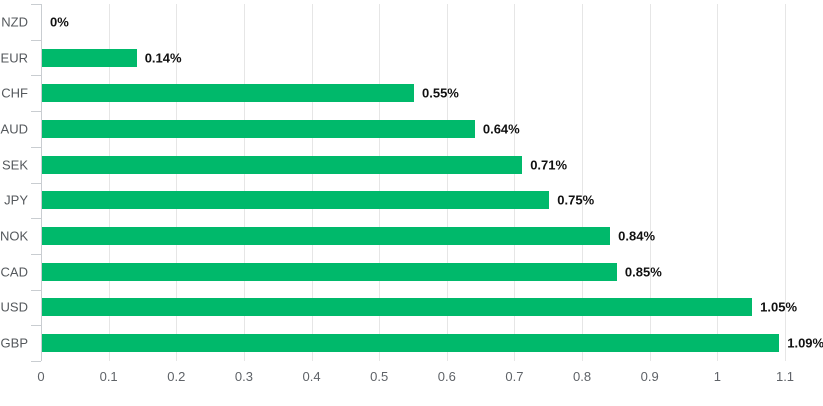 Image resolution: width=823 pixels, height=406 pixels. What do you see at coordinates (501, 129) in the screenshot?
I see `bar-value-aud: 0.64%` at bounding box center [501, 129].